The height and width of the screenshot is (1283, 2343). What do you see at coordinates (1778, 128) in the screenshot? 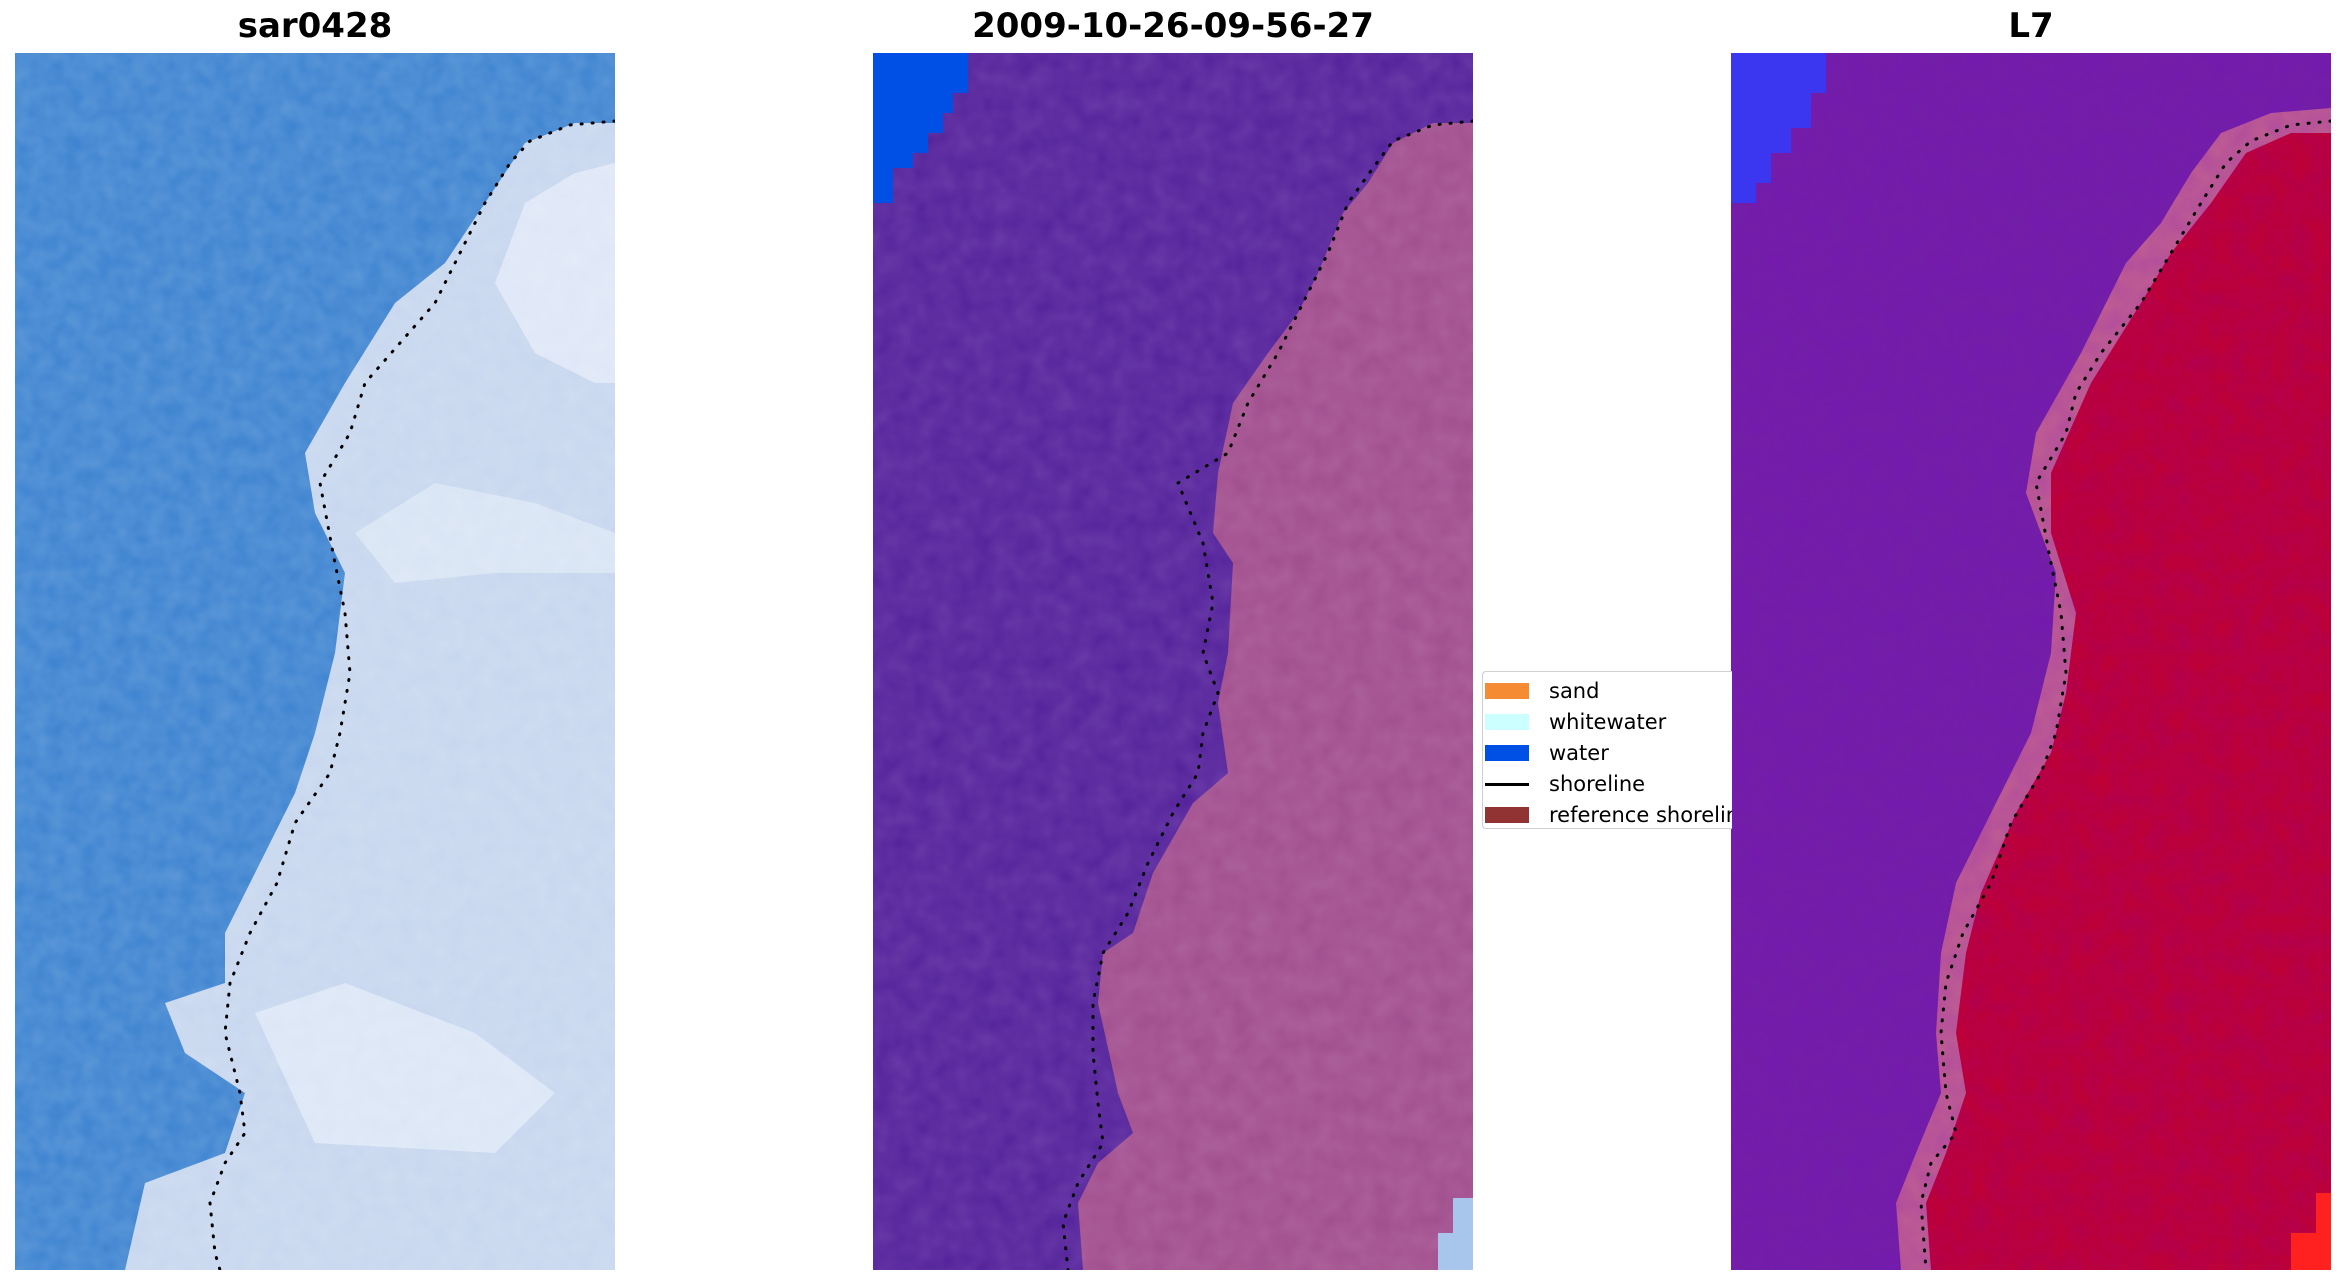
I see `index-corner-top-left` at bounding box center [1778, 128].